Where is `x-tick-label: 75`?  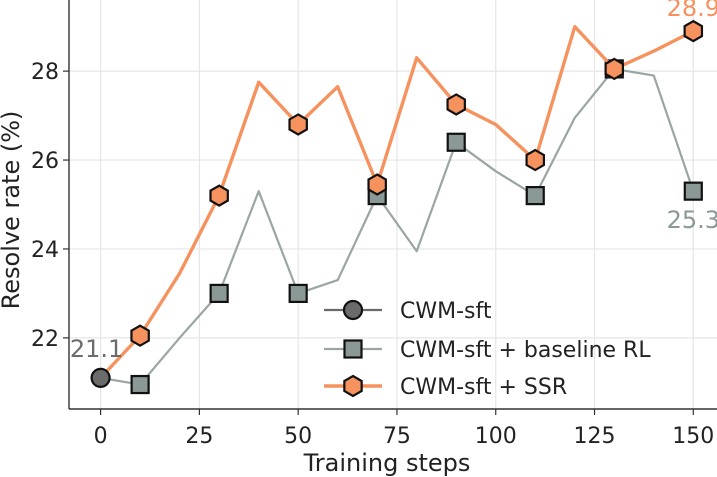 x-tick-label: 75 is located at coordinates (397, 436).